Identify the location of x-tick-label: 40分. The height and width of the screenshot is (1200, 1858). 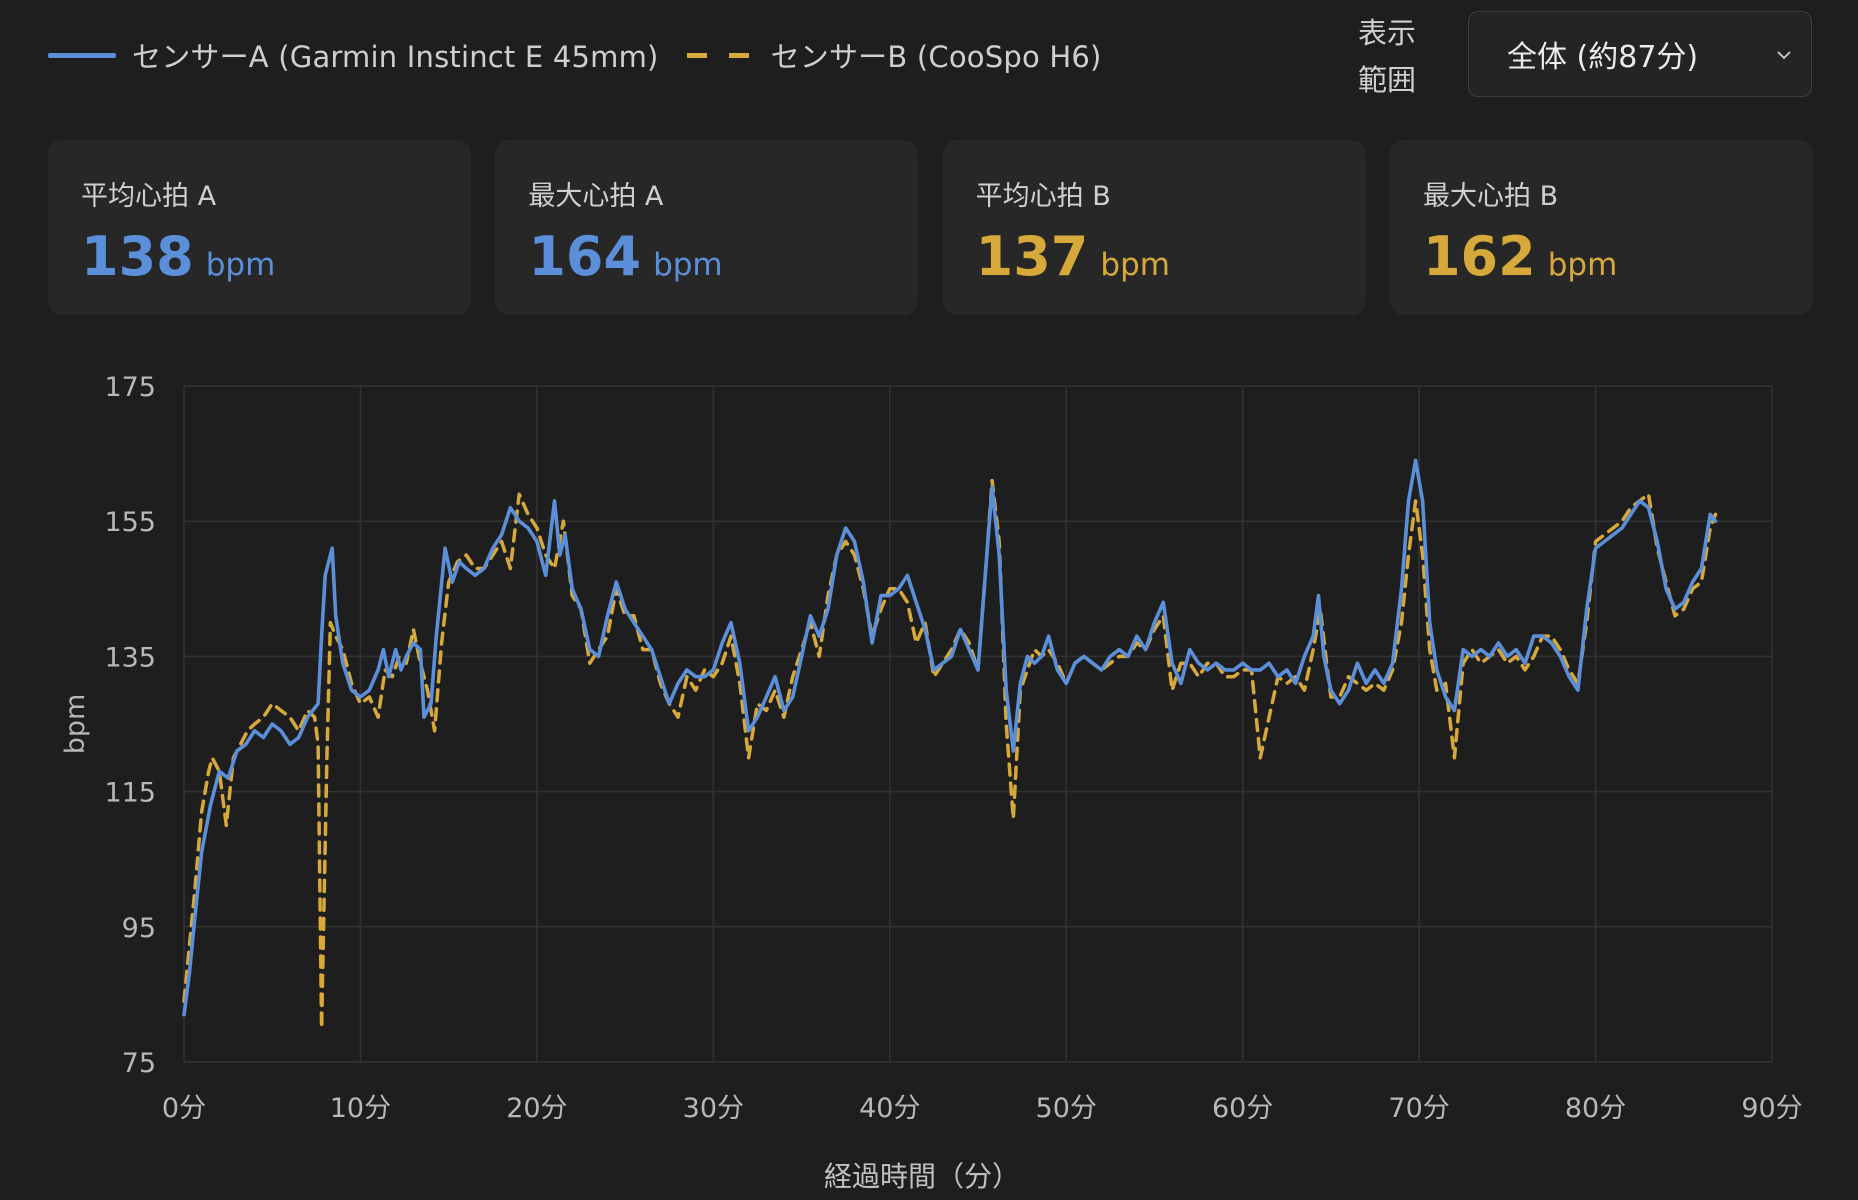
(889, 1108).